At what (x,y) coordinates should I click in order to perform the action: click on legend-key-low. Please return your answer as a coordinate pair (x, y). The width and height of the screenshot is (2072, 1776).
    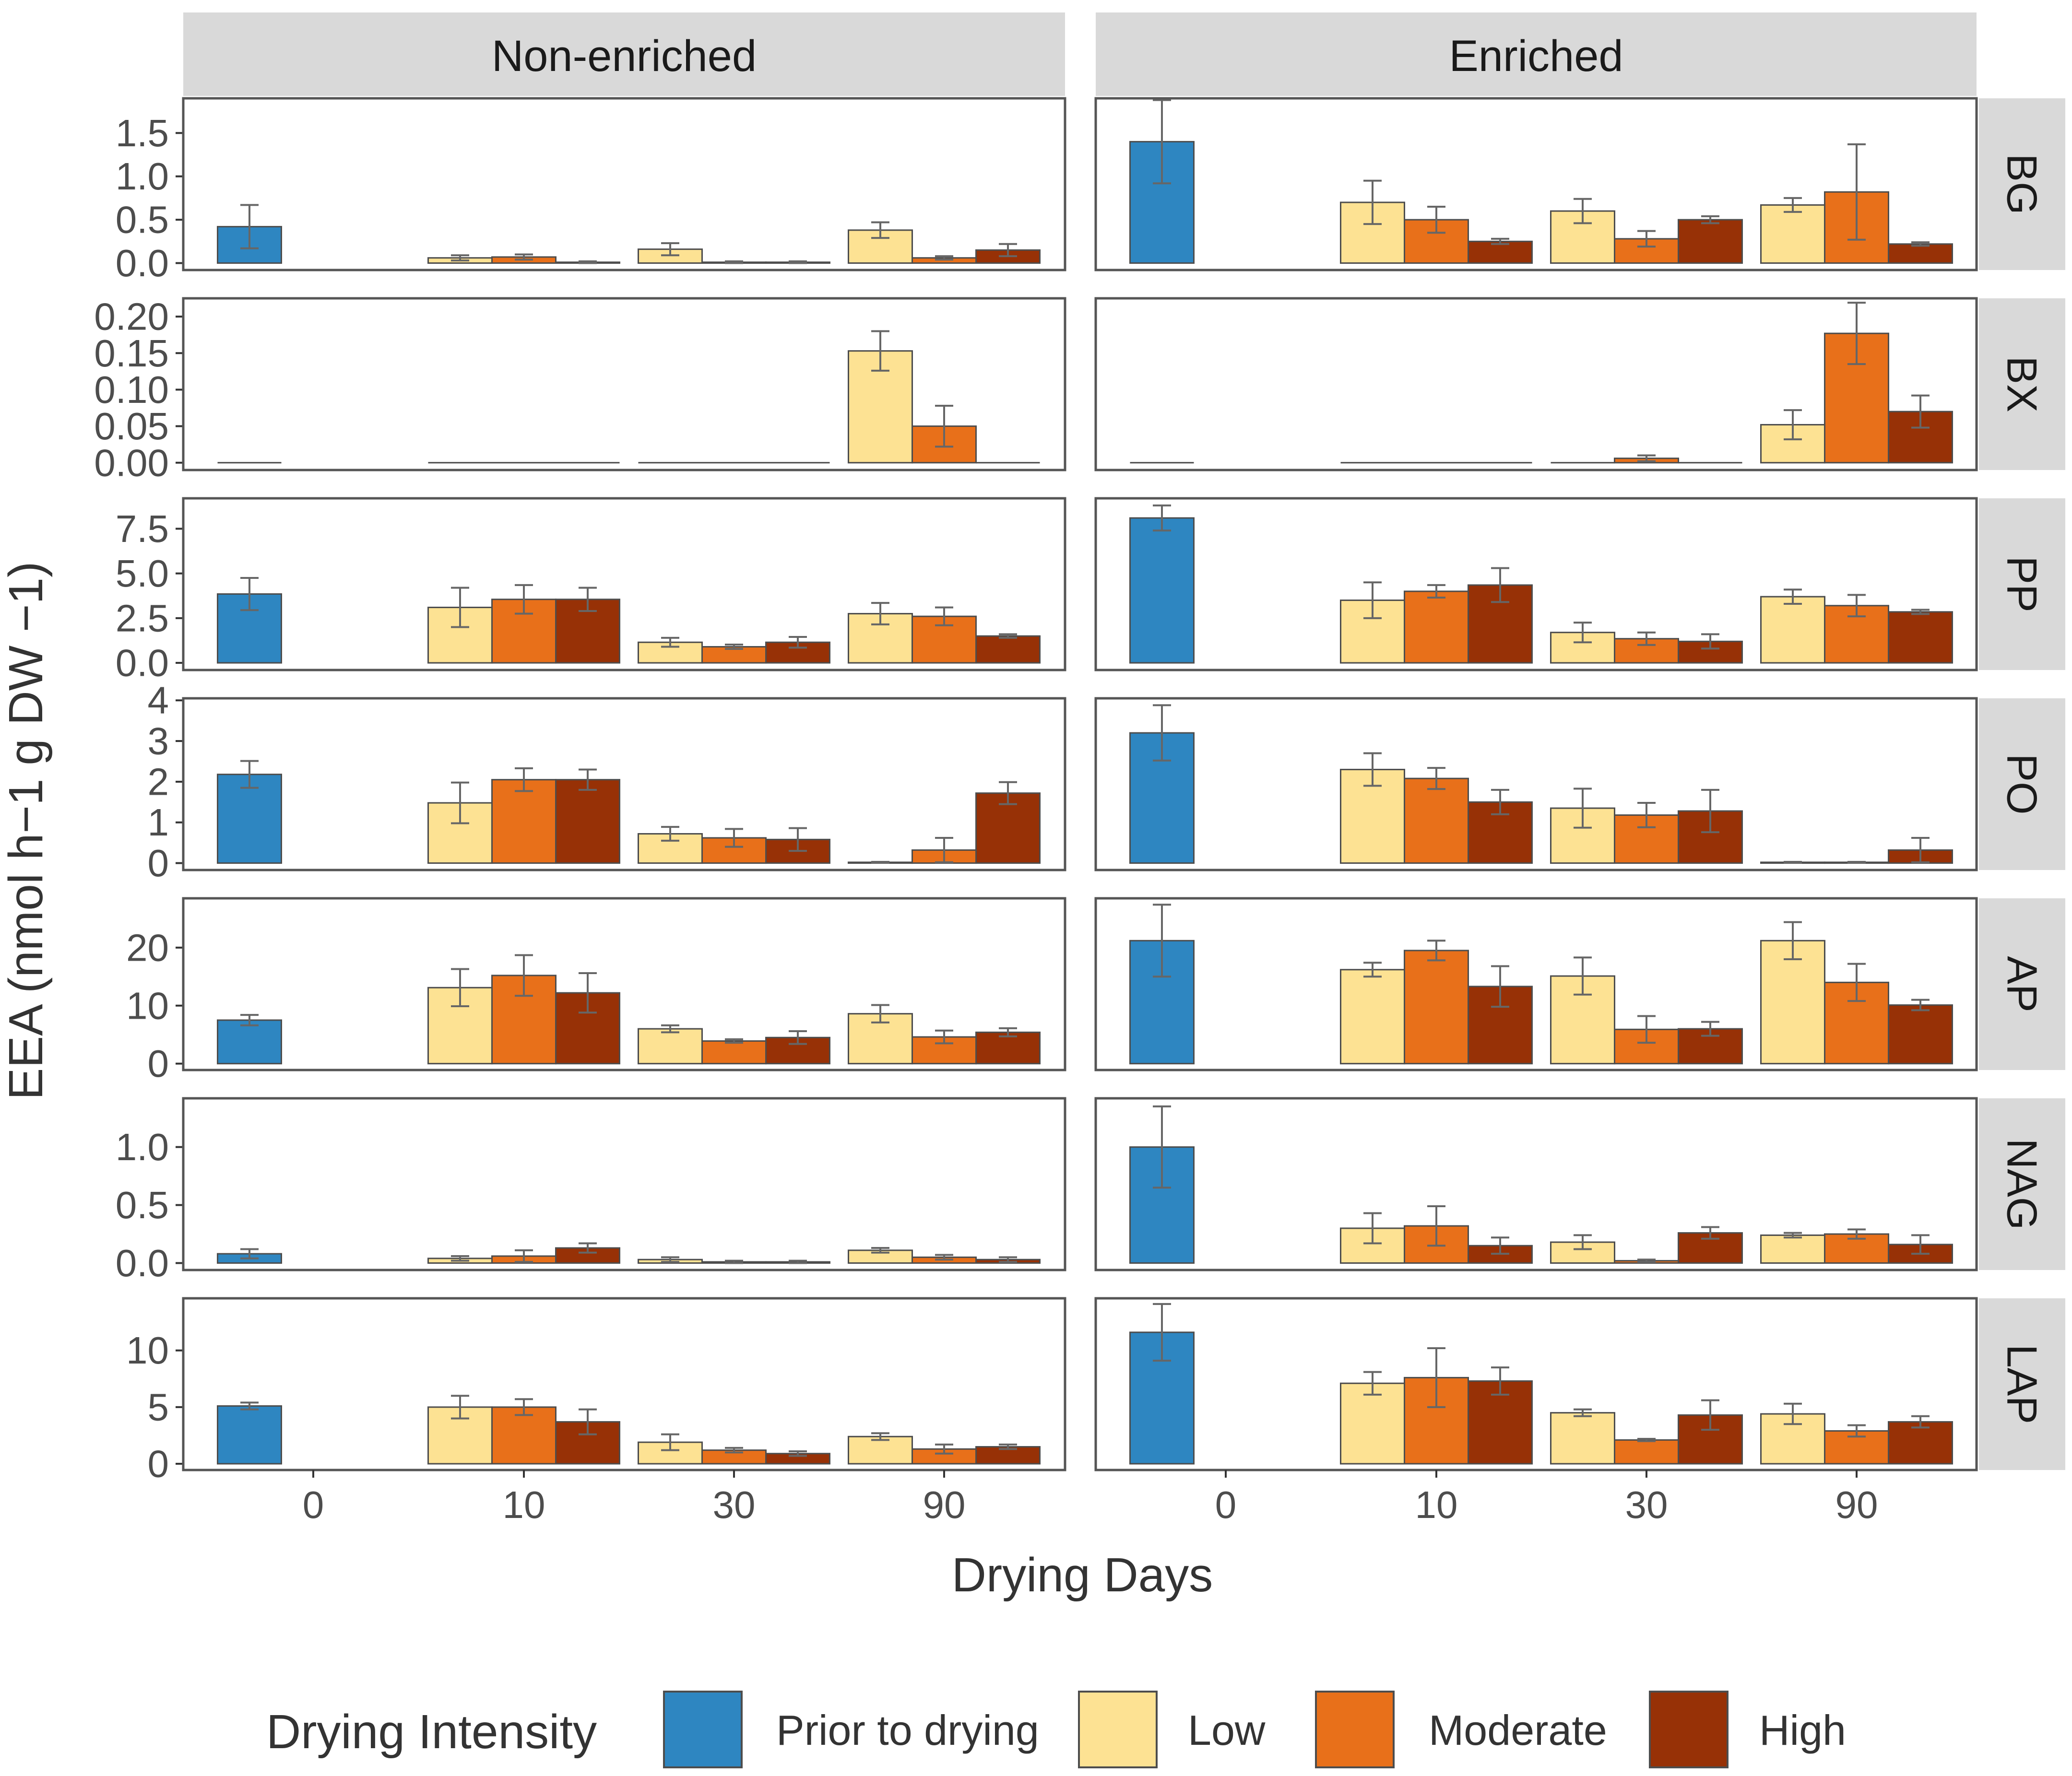
    Looking at the image, I should click on (1118, 1729).